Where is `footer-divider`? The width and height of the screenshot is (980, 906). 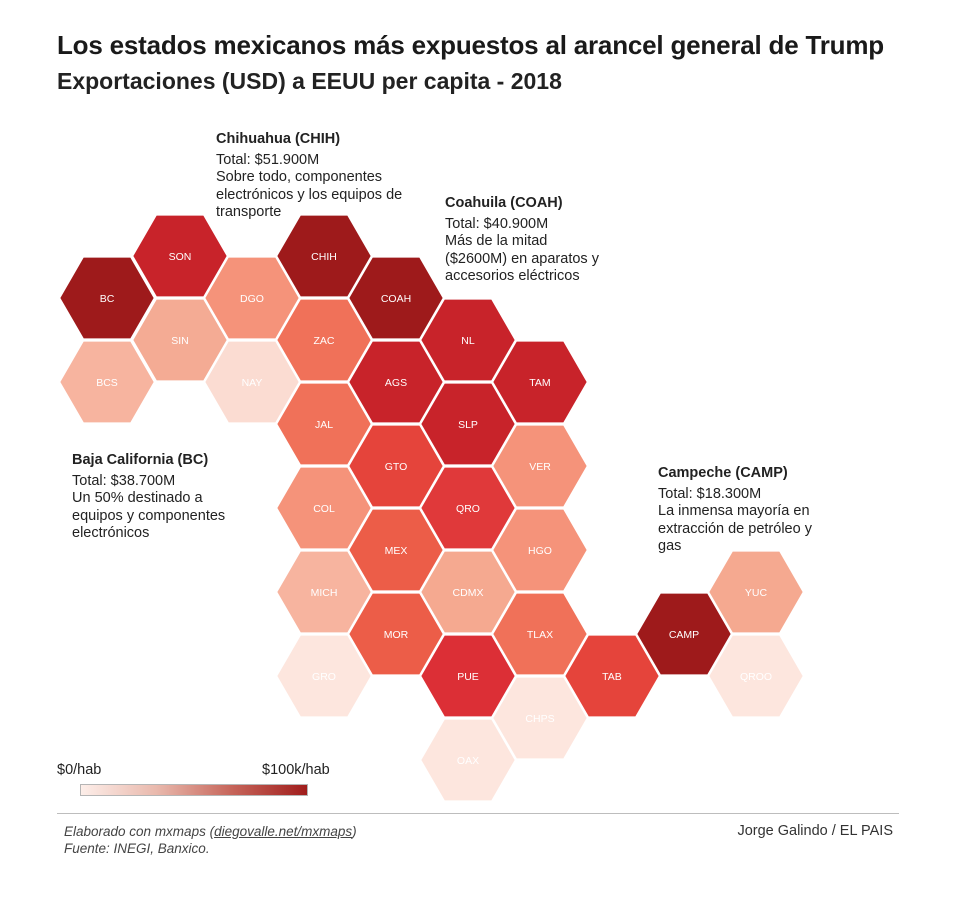
footer-divider is located at coordinates (478, 813).